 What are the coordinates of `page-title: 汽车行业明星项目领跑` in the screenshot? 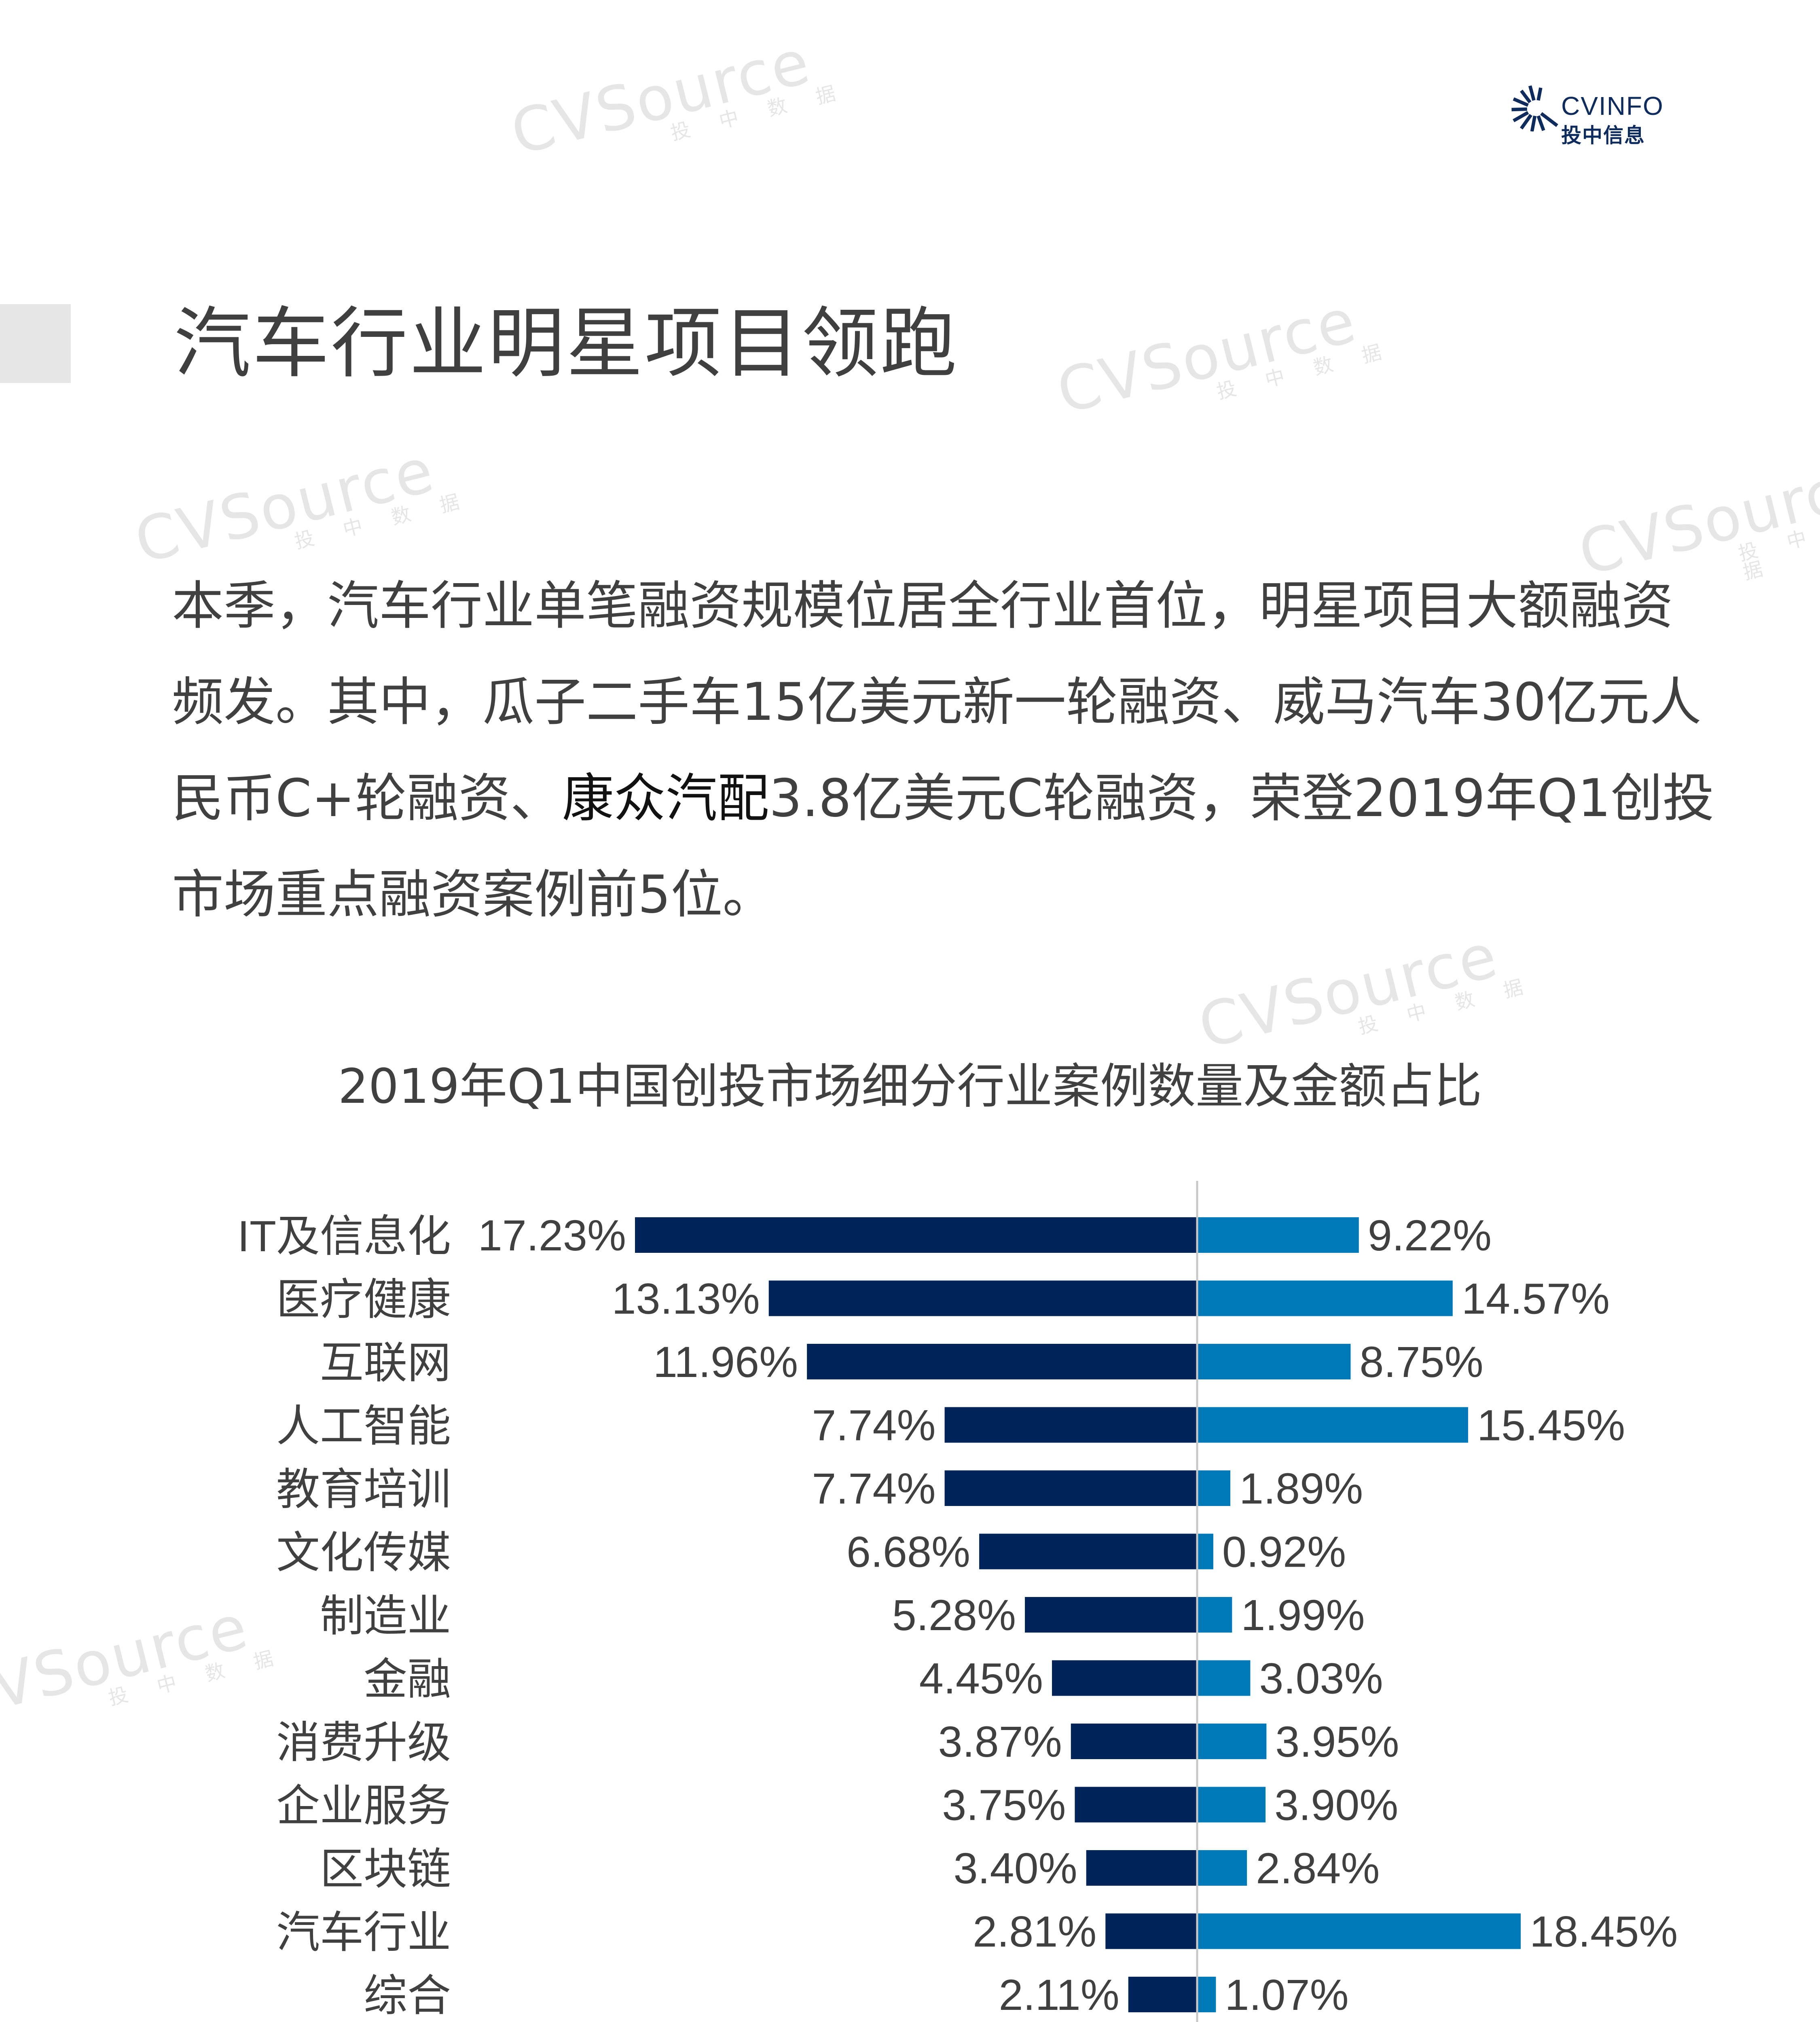 It's located at (566, 343).